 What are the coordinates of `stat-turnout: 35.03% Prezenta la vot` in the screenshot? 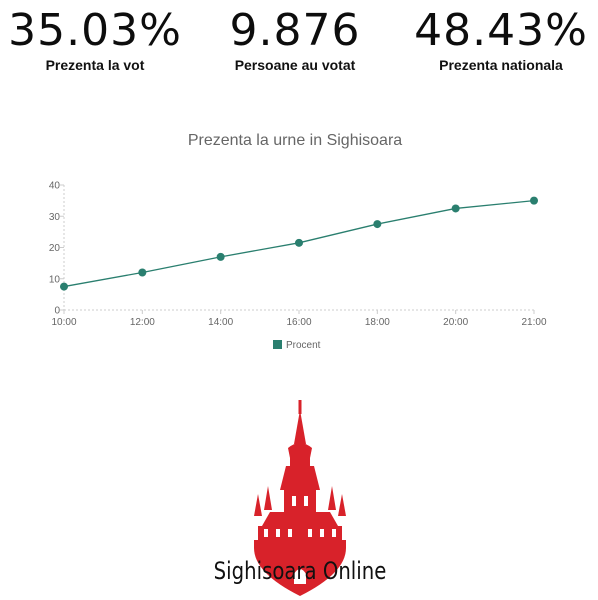 It's located at (95, 39).